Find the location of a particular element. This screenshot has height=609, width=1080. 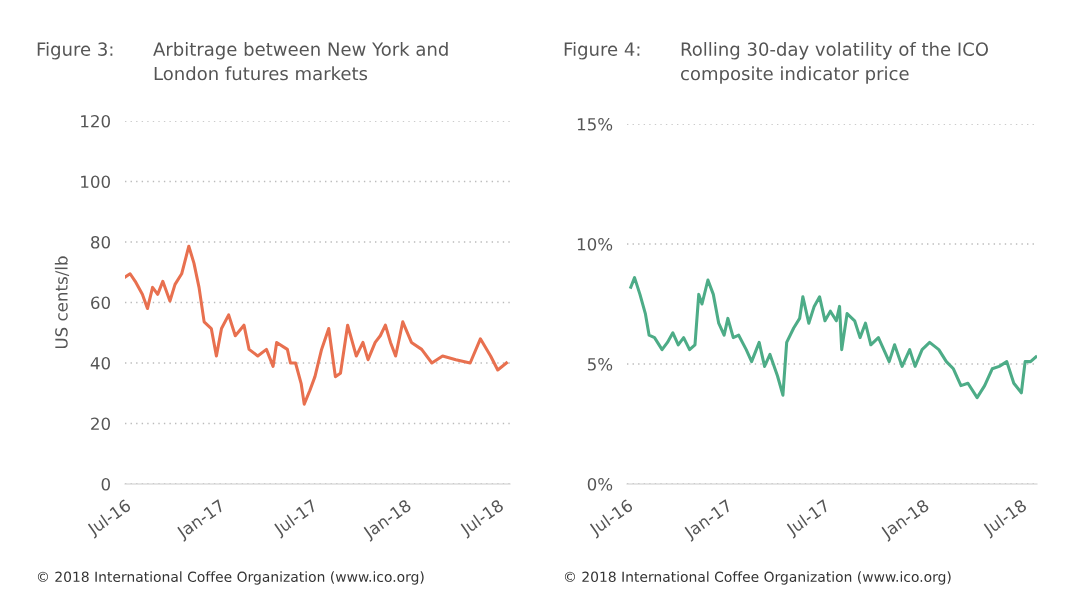

y-tick-label: 100 is located at coordinates (95, 182).